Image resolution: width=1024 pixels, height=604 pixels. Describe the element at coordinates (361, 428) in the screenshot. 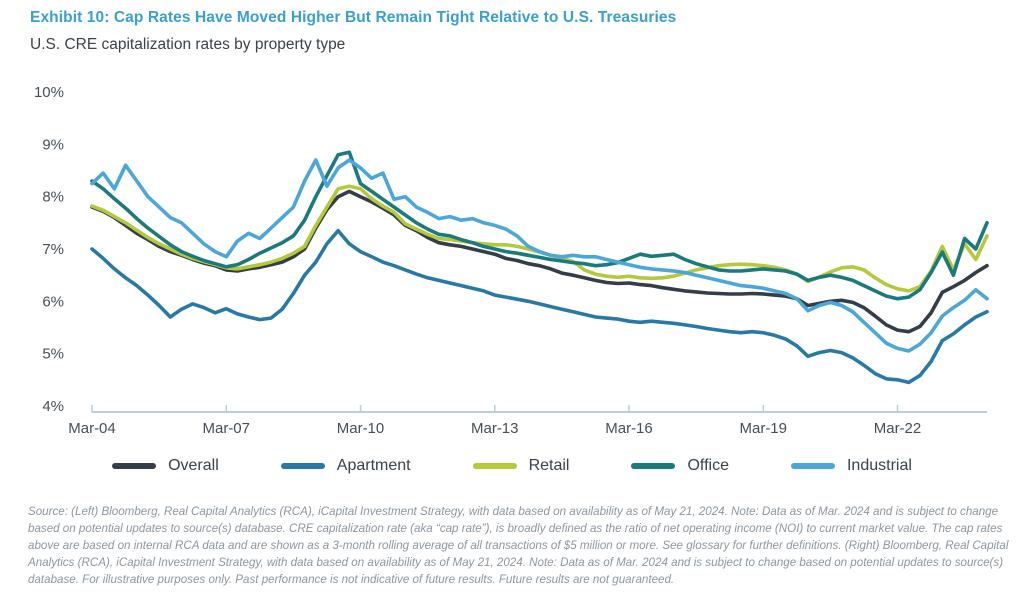

I see `x-tick-label: Mar-10` at that location.